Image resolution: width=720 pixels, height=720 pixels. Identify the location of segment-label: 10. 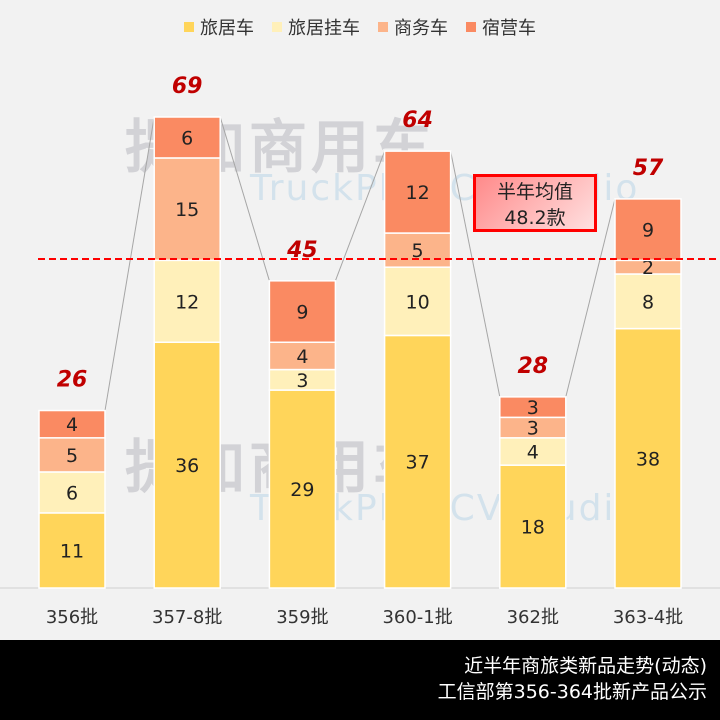
(418, 302).